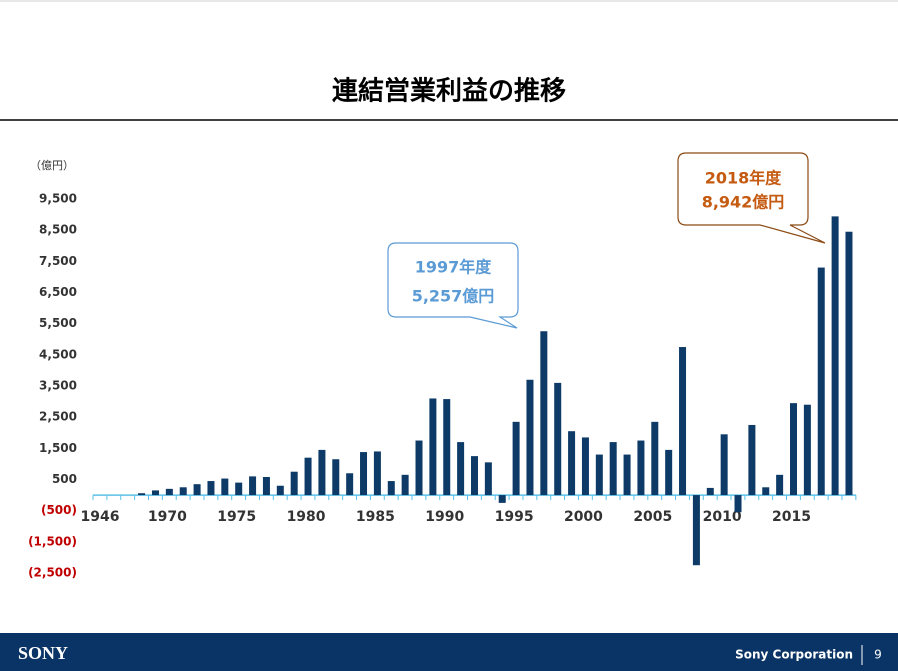 The height and width of the screenshot is (671, 898). What do you see at coordinates (583, 517) in the screenshot?
I see `x-tick-label: 2000` at bounding box center [583, 517].